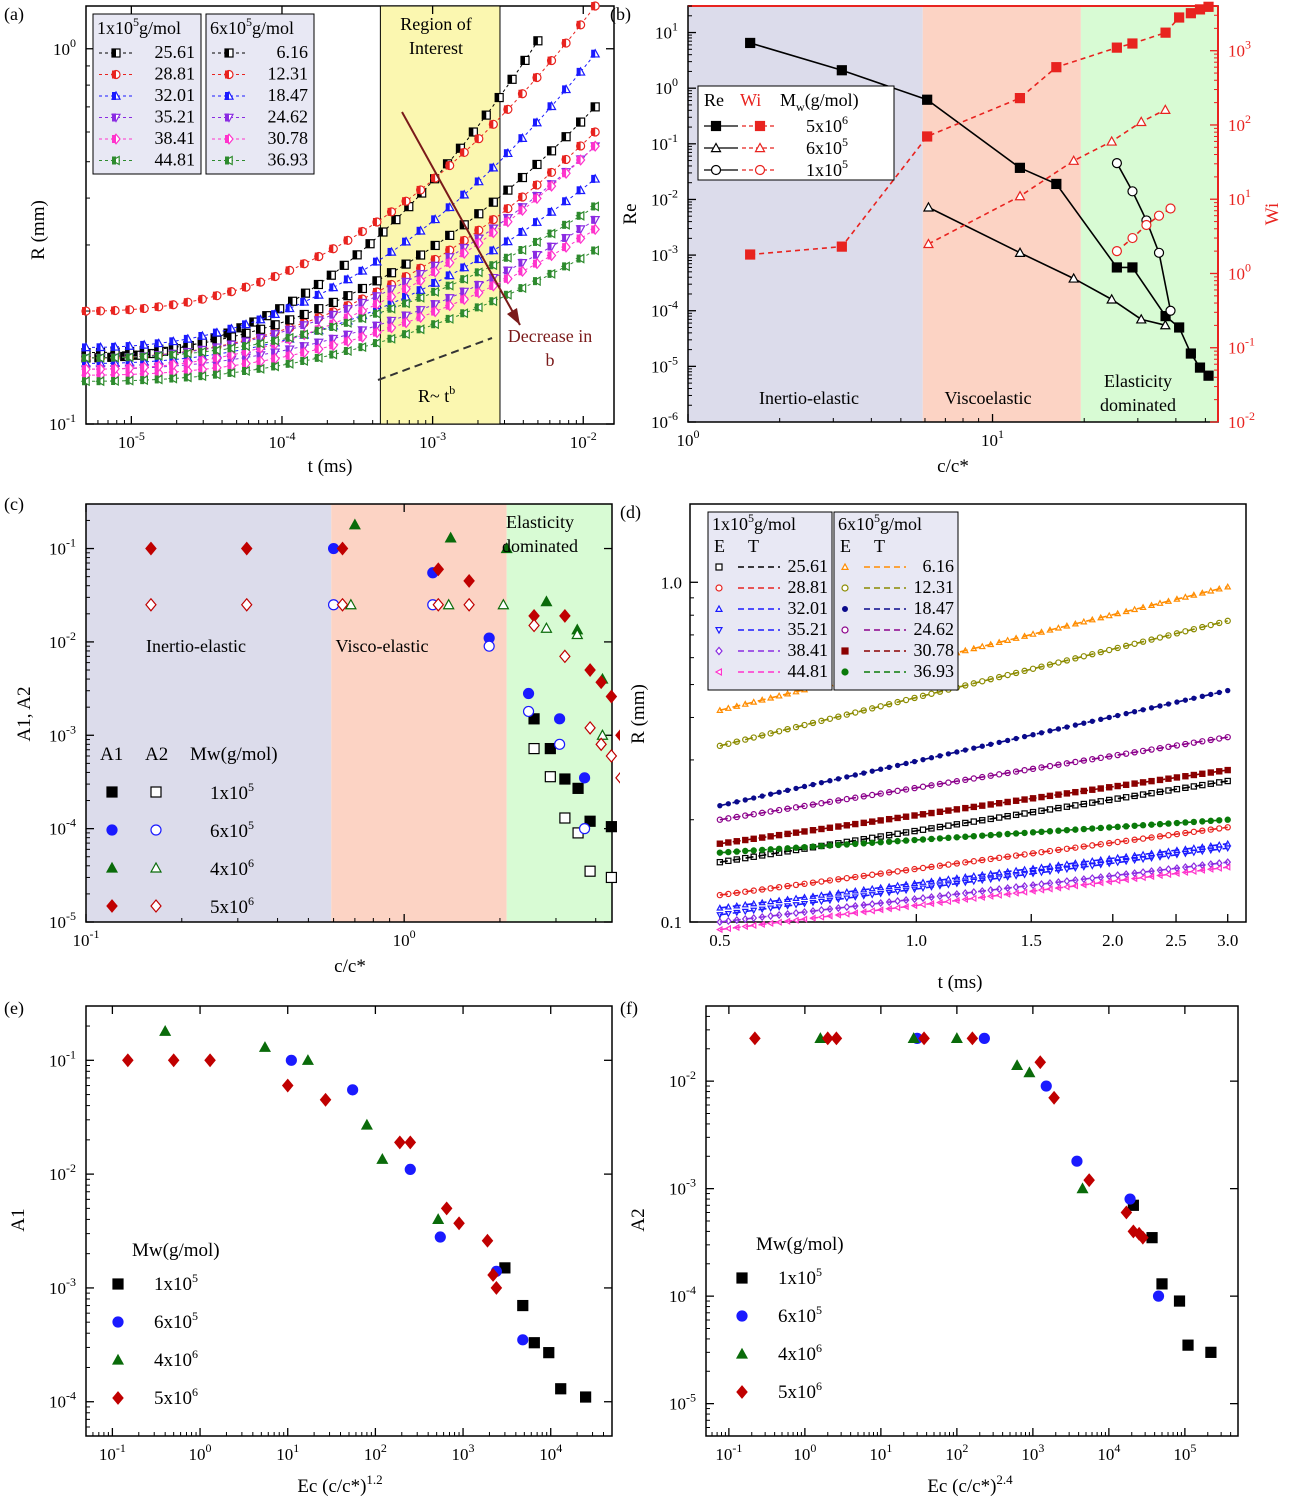  Describe the element at coordinates (447, 256) in the screenshot. I see `point-a-24.62-half` at that location.